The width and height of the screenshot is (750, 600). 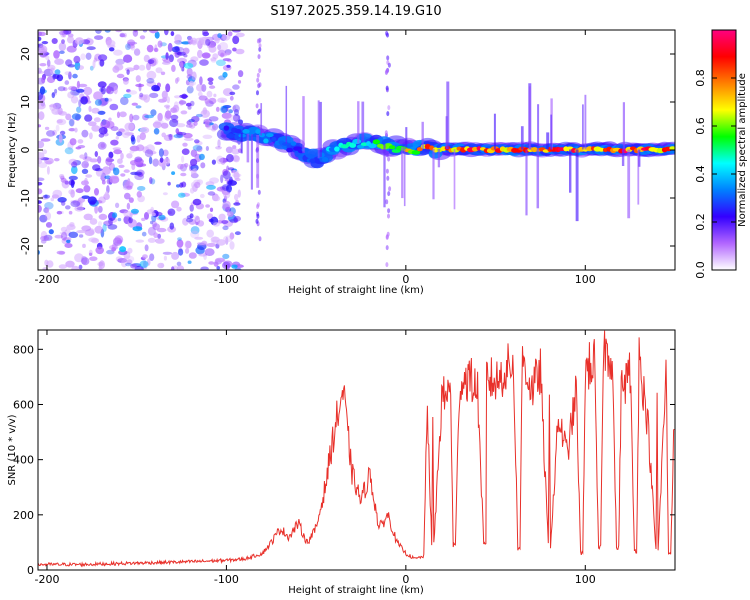 What do you see at coordinates (25, 150) in the screenshot?
I see `y-tick-label: 0` at bounding box center [25, 150].